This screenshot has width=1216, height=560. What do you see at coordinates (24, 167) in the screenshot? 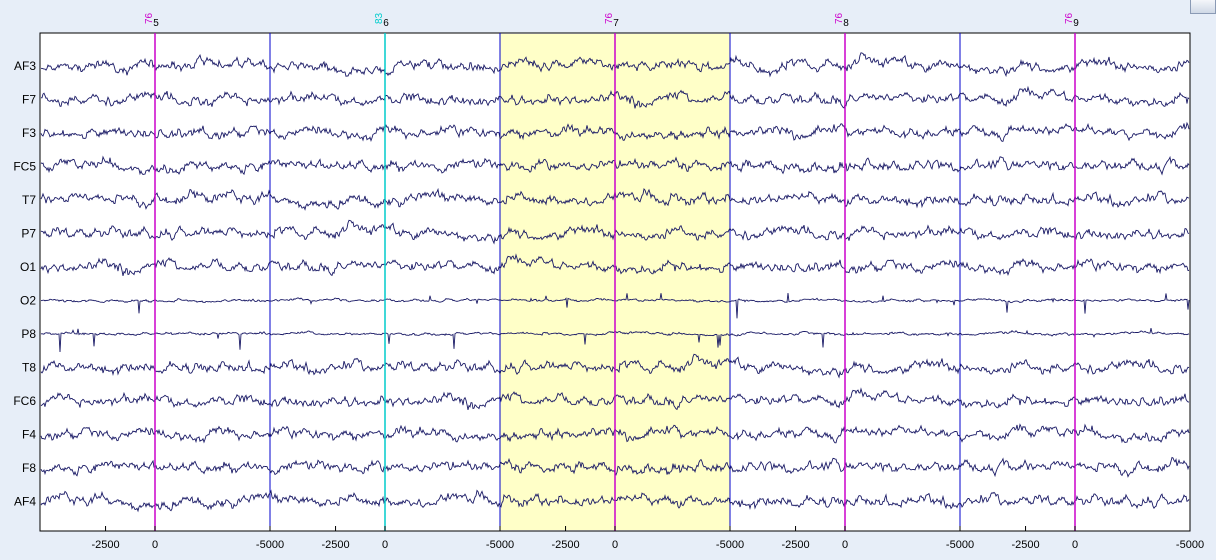
I see `channel-label-fc5: FC5` at bounding box center [24, 167].